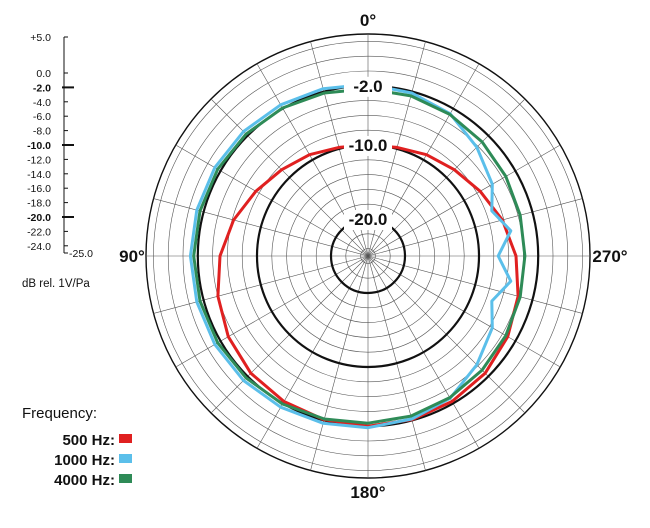 This screenshot has width=650, height=528. Describe the element at coordinates (39, 218) in the screenshot. I see `scale-label: -20.0` at that location.